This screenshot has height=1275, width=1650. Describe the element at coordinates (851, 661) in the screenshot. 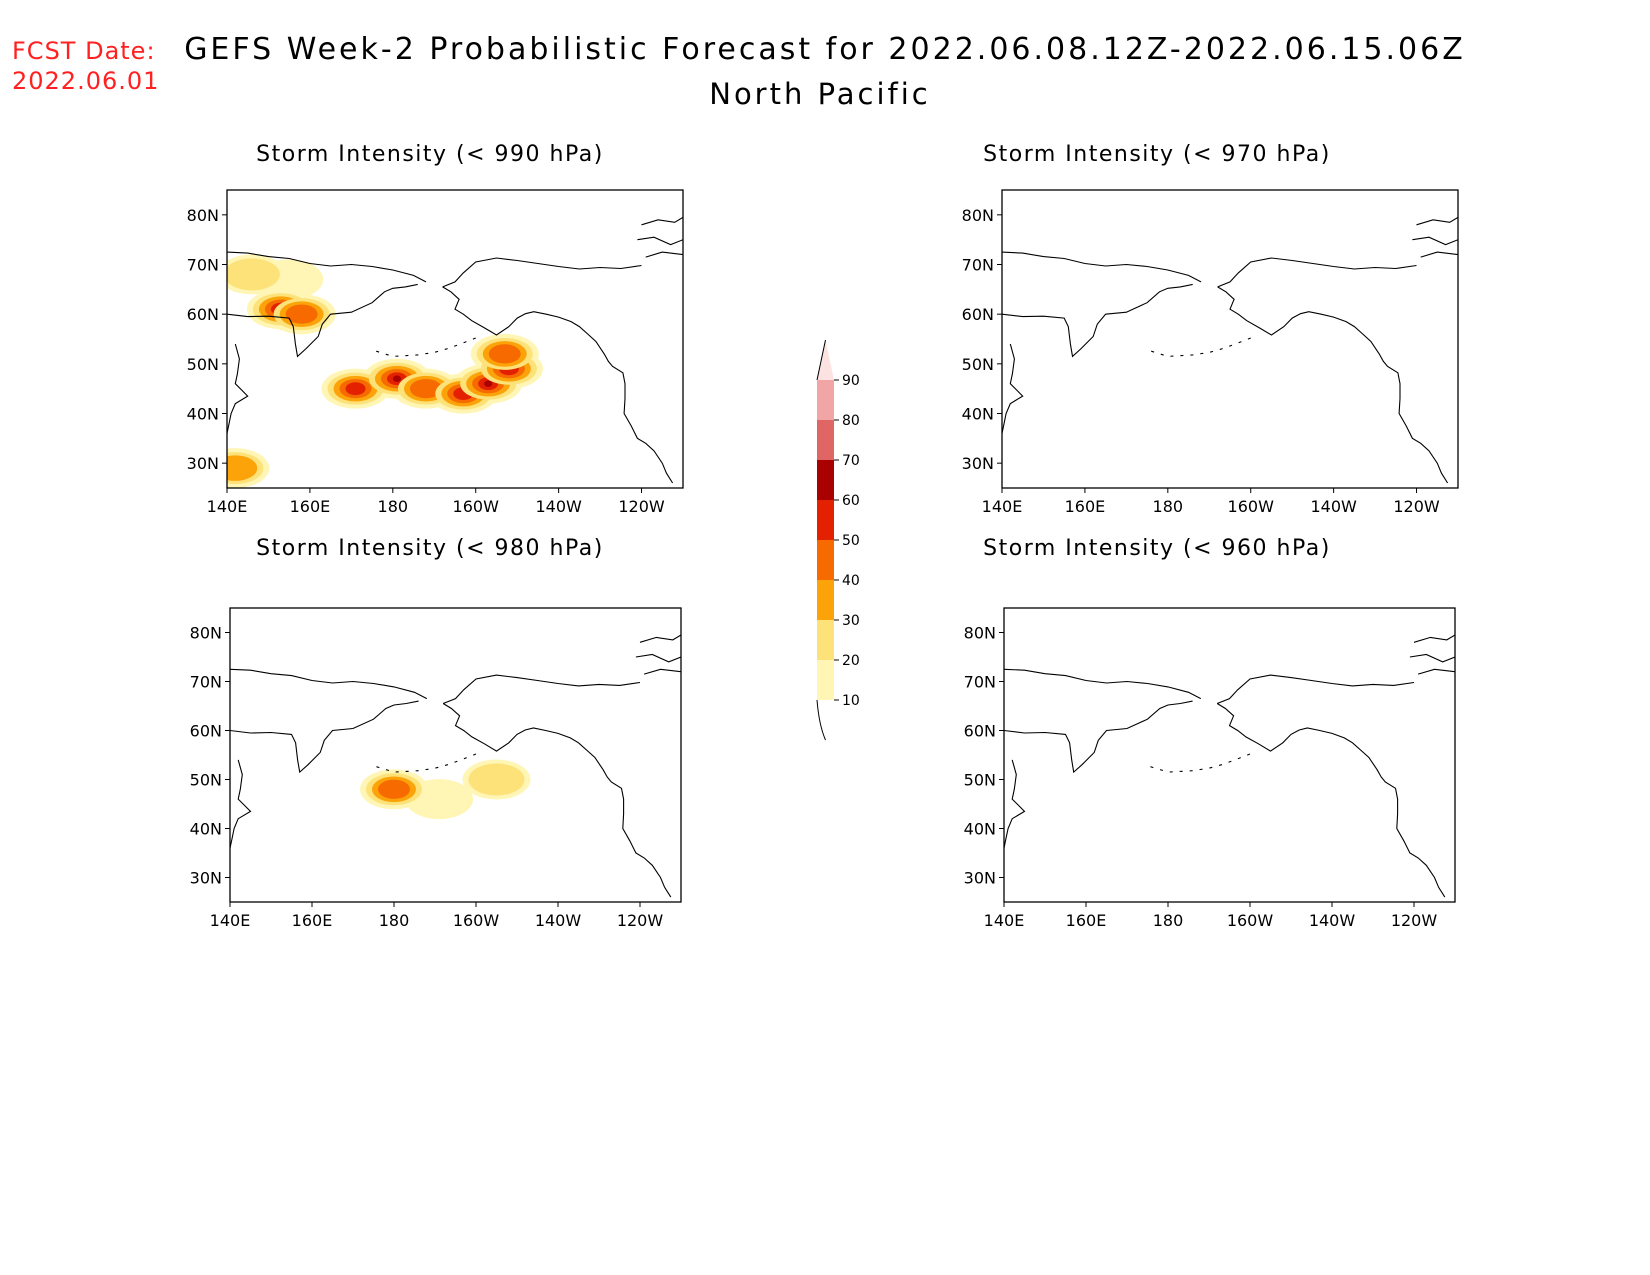

I see `colorbar-label: 20` at that location.